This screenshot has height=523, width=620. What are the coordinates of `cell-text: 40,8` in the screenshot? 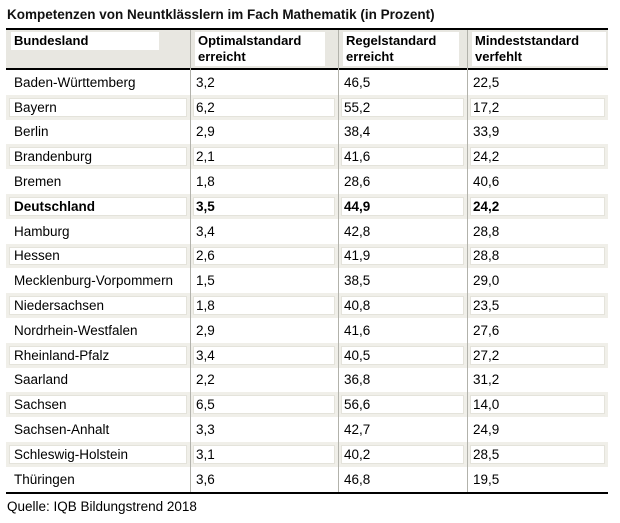 It's located at (402, 305).